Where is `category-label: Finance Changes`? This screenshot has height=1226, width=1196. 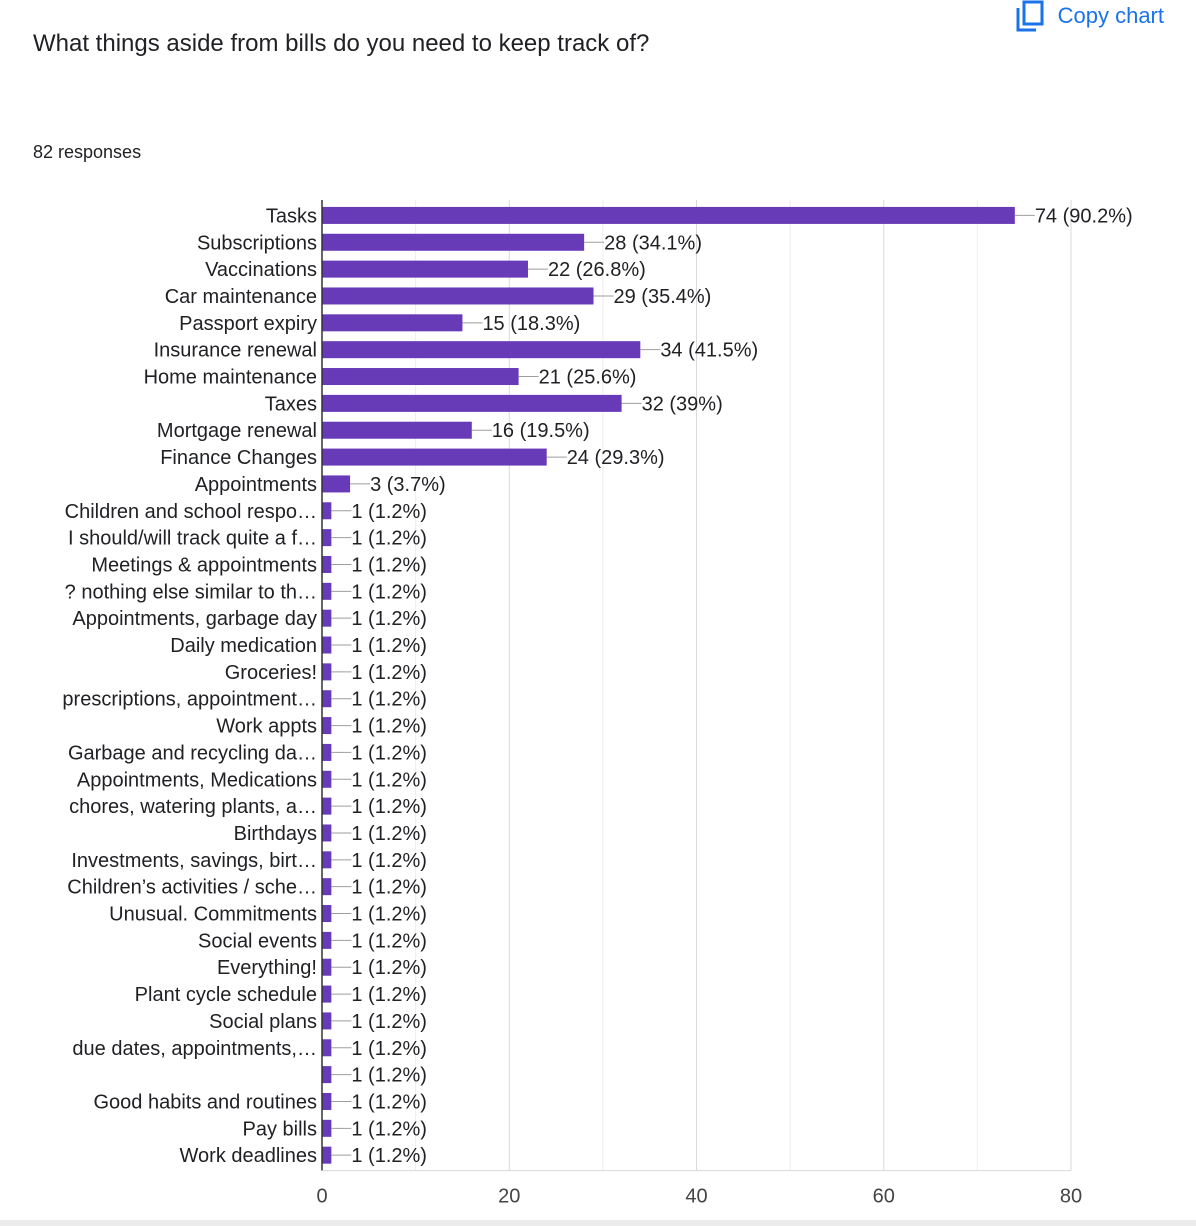 category-label: Finance Changes is located at coordinates (238, 458).